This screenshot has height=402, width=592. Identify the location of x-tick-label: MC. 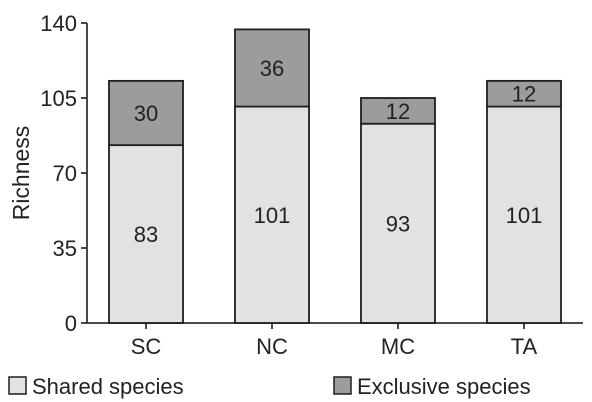
(398, 346).